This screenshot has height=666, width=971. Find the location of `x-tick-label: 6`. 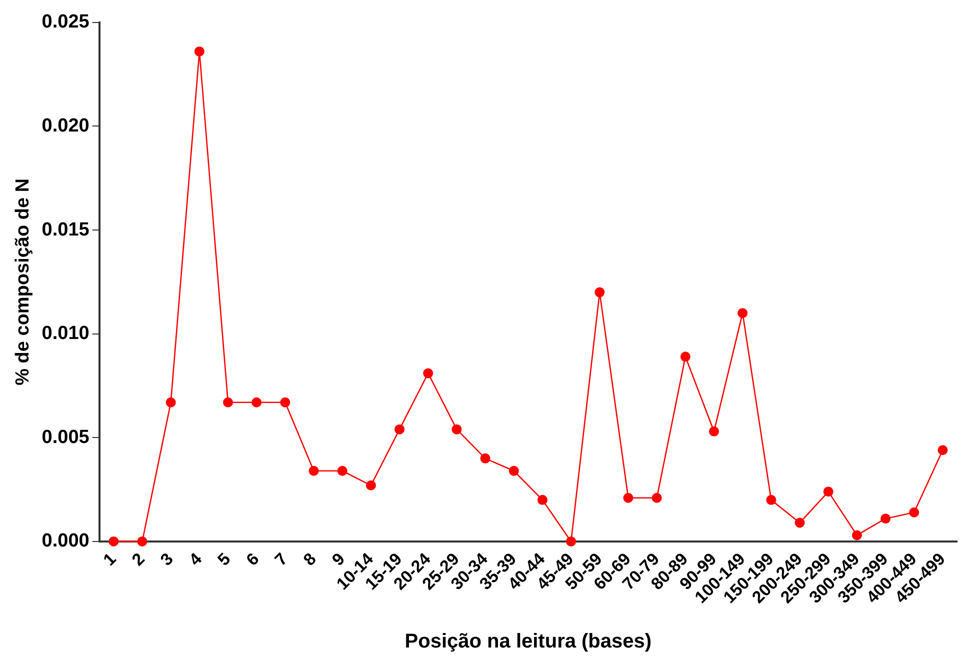

x-tick-label: 6 is located at coordinates (252, 559).